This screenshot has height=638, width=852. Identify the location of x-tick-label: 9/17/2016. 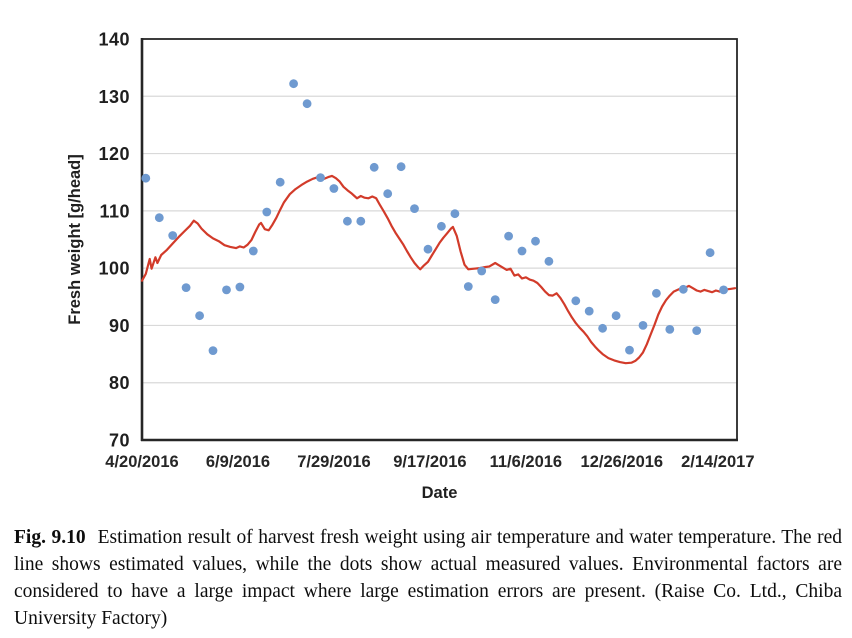
(429, 462).